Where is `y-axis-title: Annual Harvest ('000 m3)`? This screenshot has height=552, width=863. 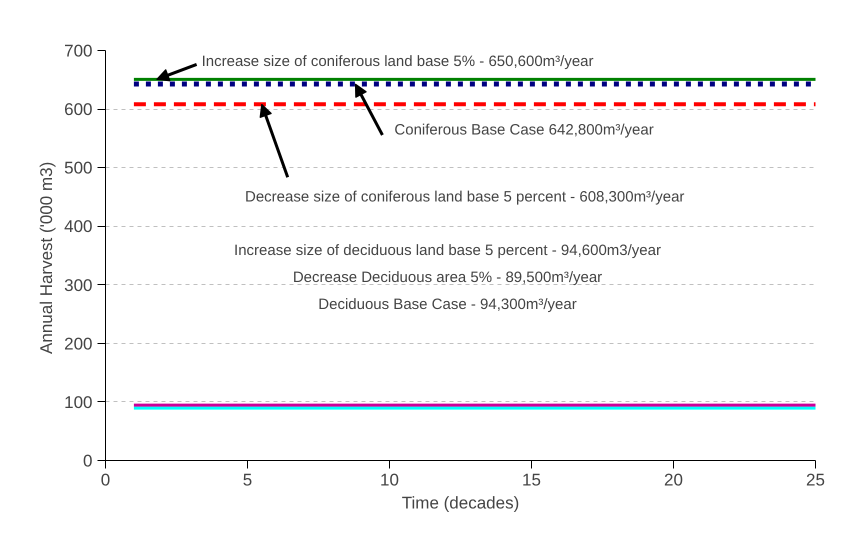 y-axis-title: Annual Harvest ('000 m3) is located at coordinates (46, 258).